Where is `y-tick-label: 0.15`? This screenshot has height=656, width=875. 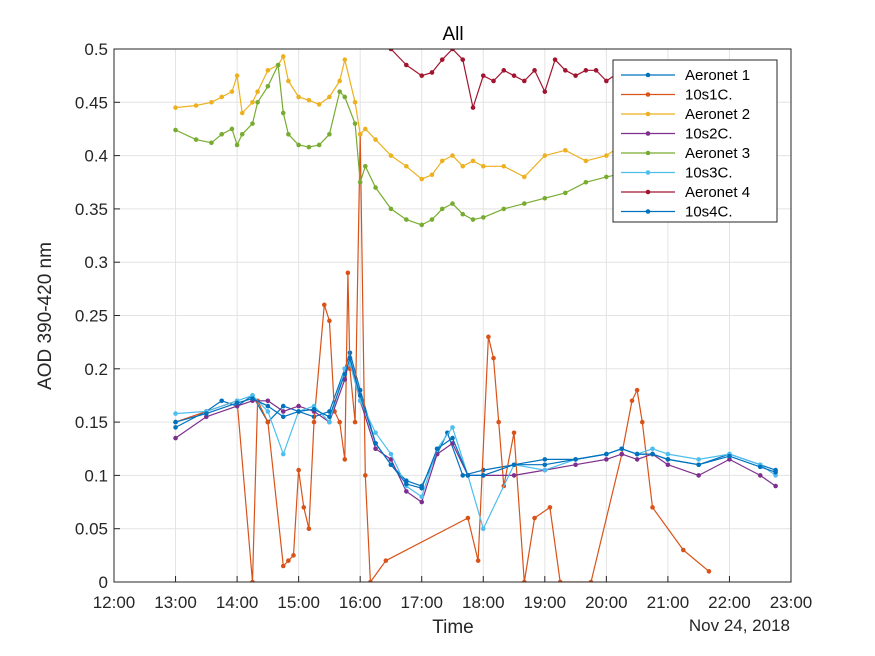
y-tick-label: 0.15 is located at coordinates (91, 422).